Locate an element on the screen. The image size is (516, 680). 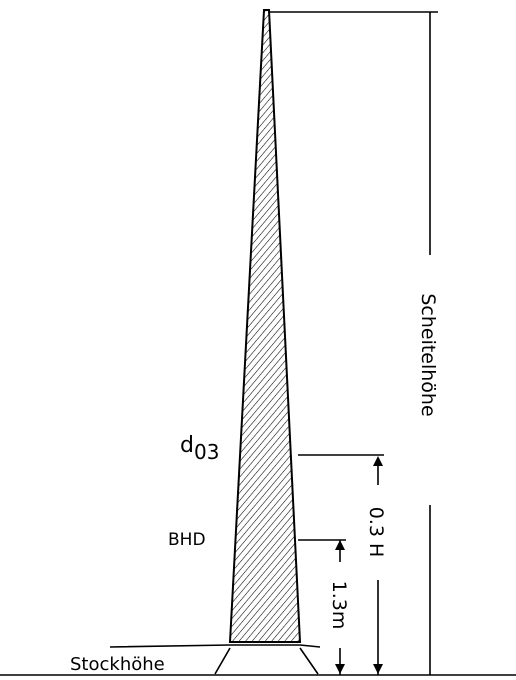
crown-height-label: Scheitelhöhe is located at coordinates (428, 354).